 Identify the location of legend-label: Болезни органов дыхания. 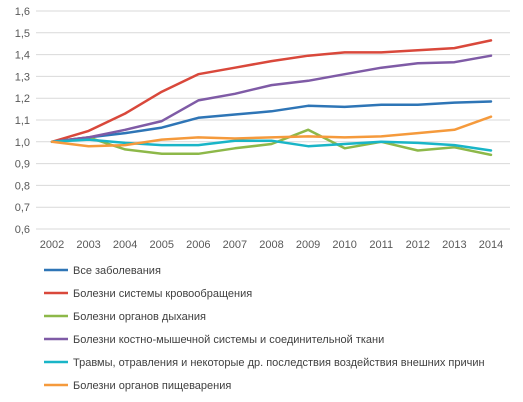
(139, 317).